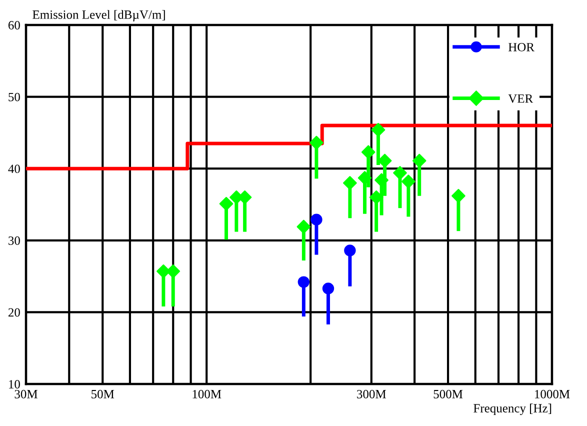  What do you see at coordinates (207, 394) in the screenshot?
I see `x-tick-label: 100M` at bounding box center [207, 394].